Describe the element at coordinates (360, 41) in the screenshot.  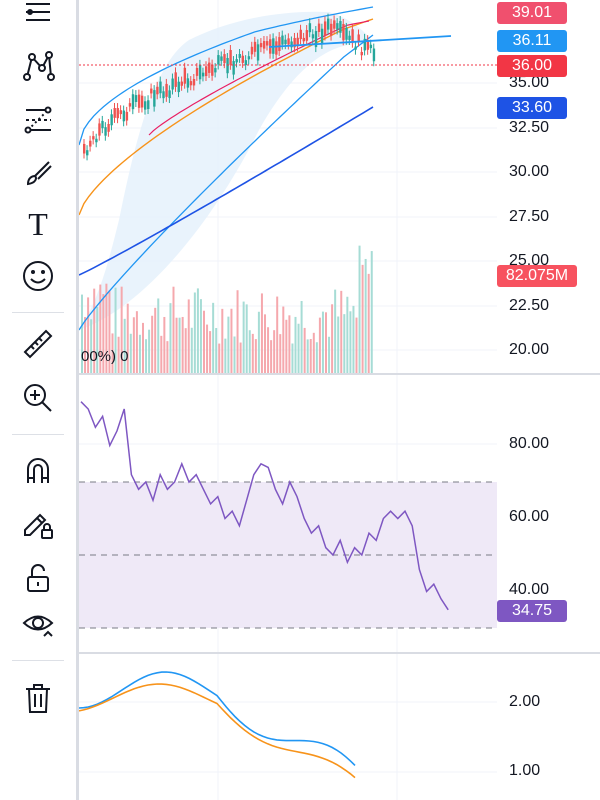
I see `trend-line` at that location.